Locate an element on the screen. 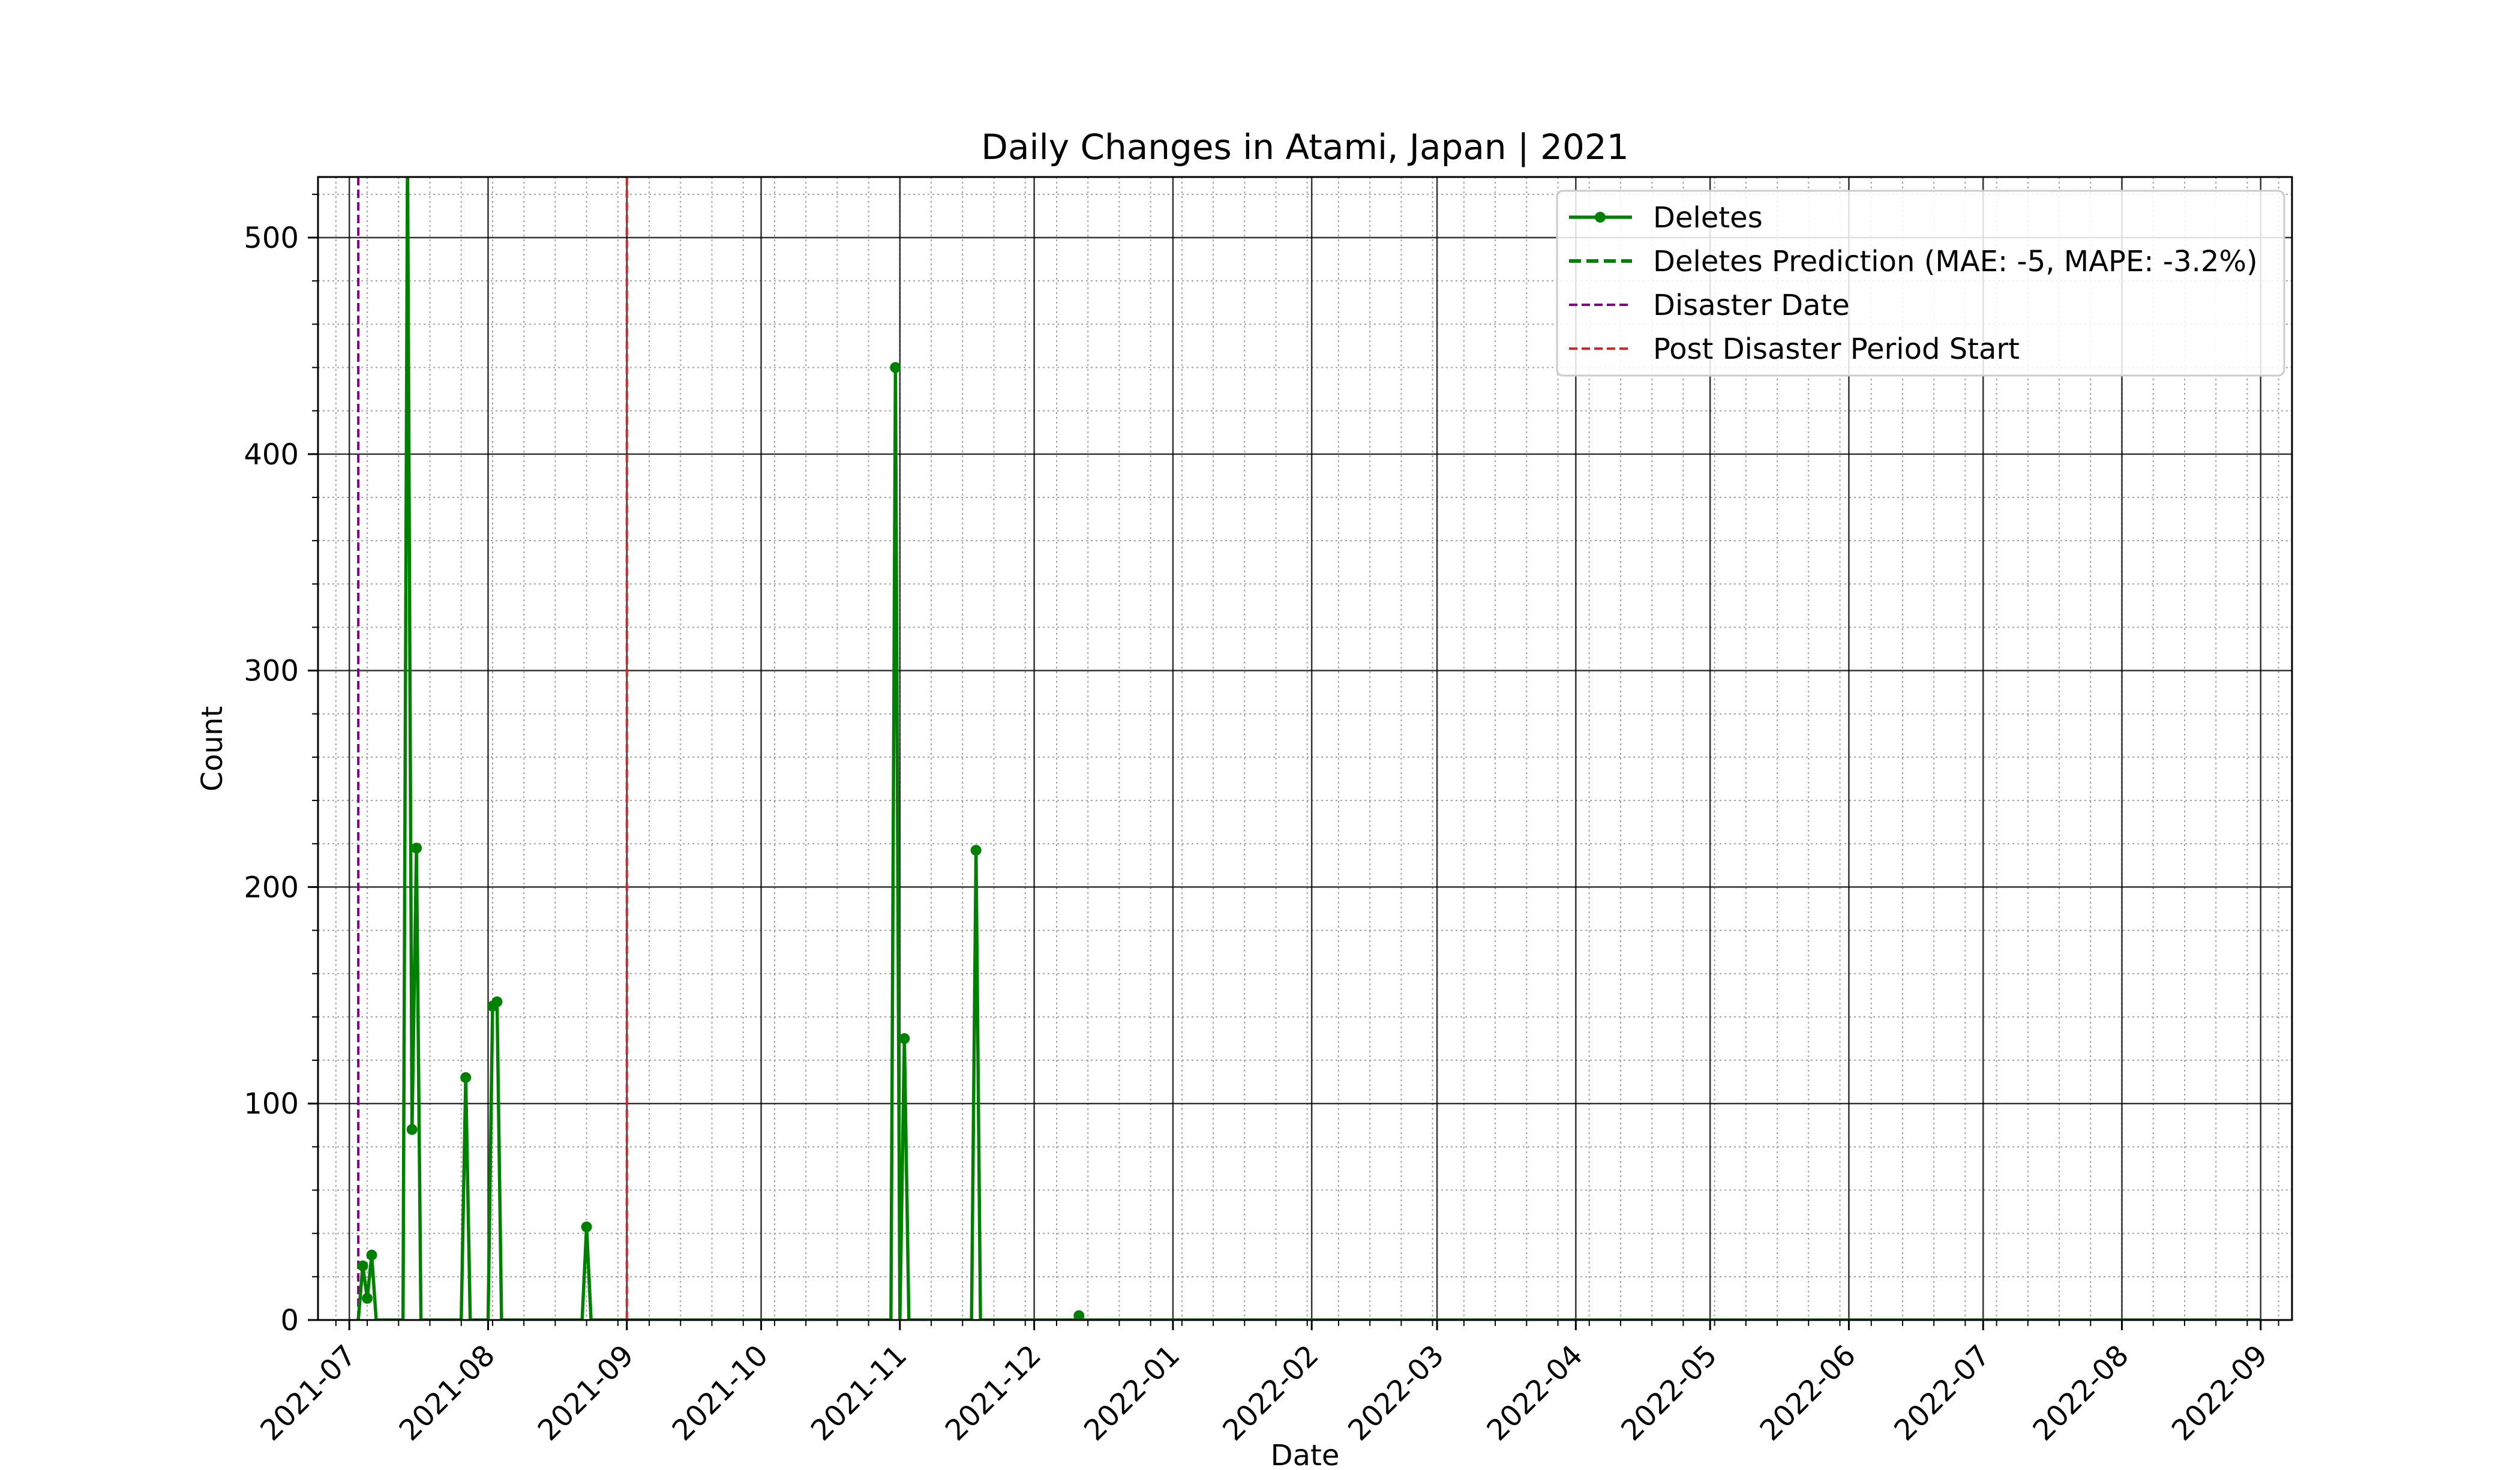  y-axis-title: Count is located at coordinates (212, 749).